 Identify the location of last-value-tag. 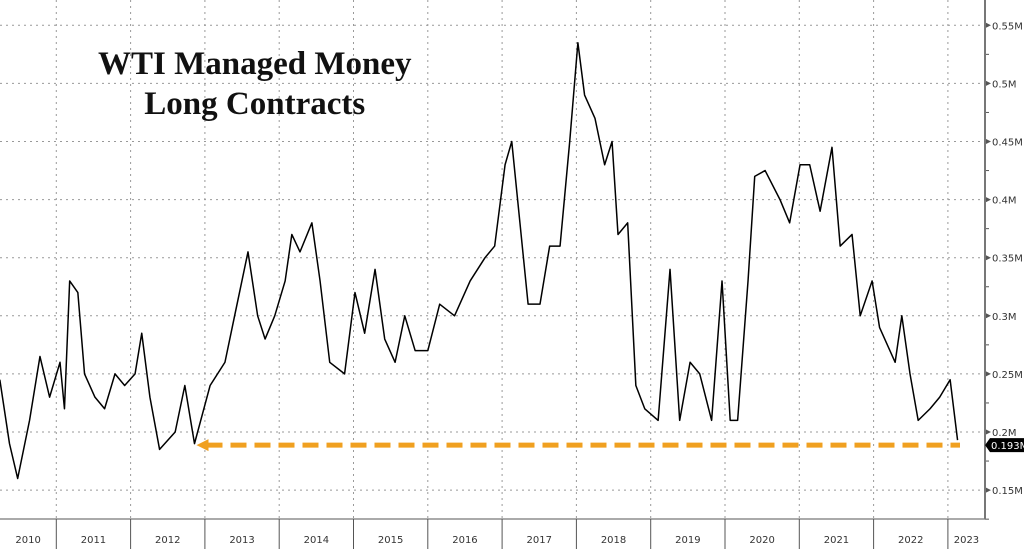
(1004, 445).